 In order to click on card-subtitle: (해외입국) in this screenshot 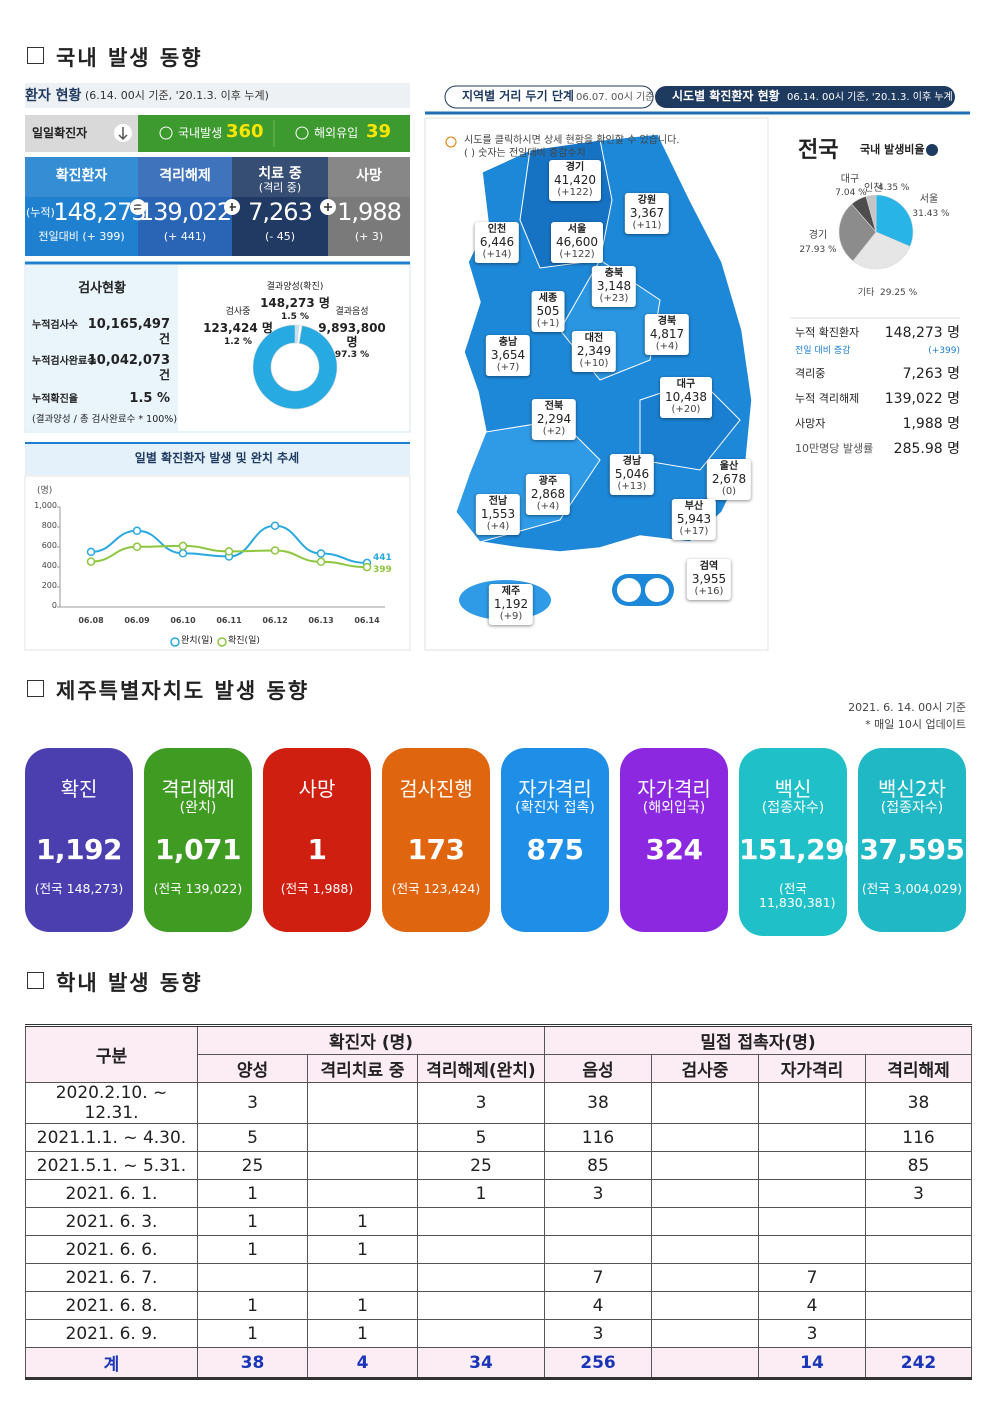, I will do `click(674, 808)`.